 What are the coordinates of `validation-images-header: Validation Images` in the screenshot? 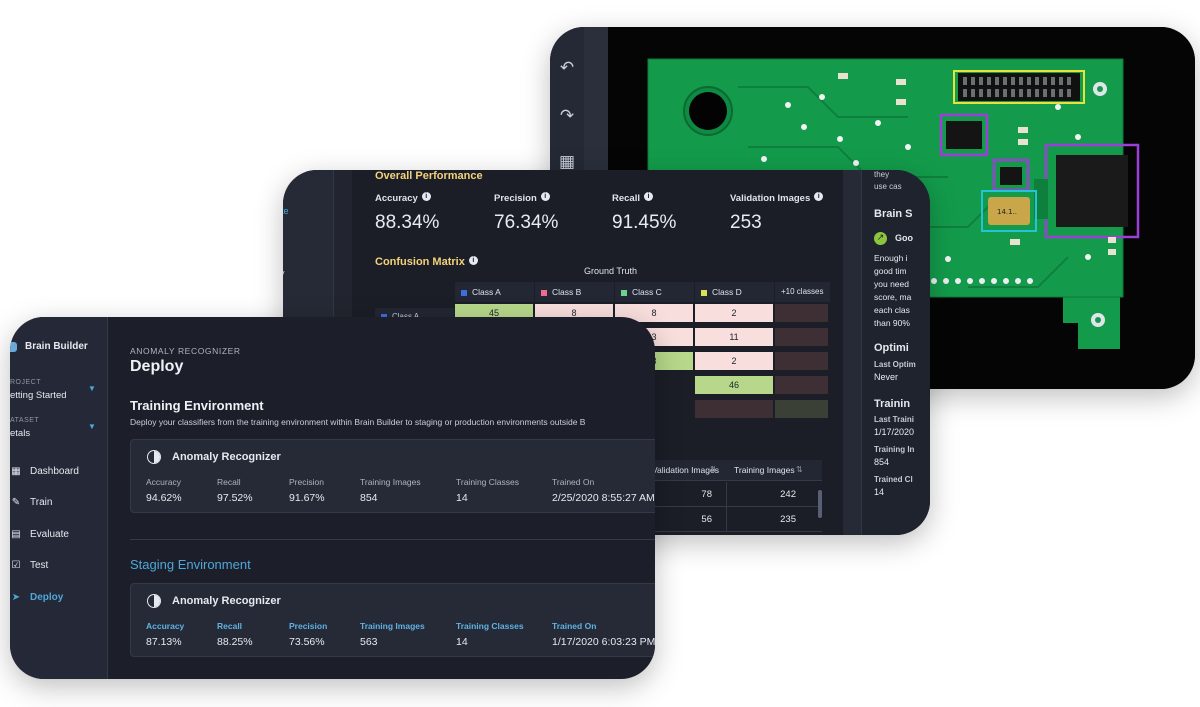 It's located at (685, 470).